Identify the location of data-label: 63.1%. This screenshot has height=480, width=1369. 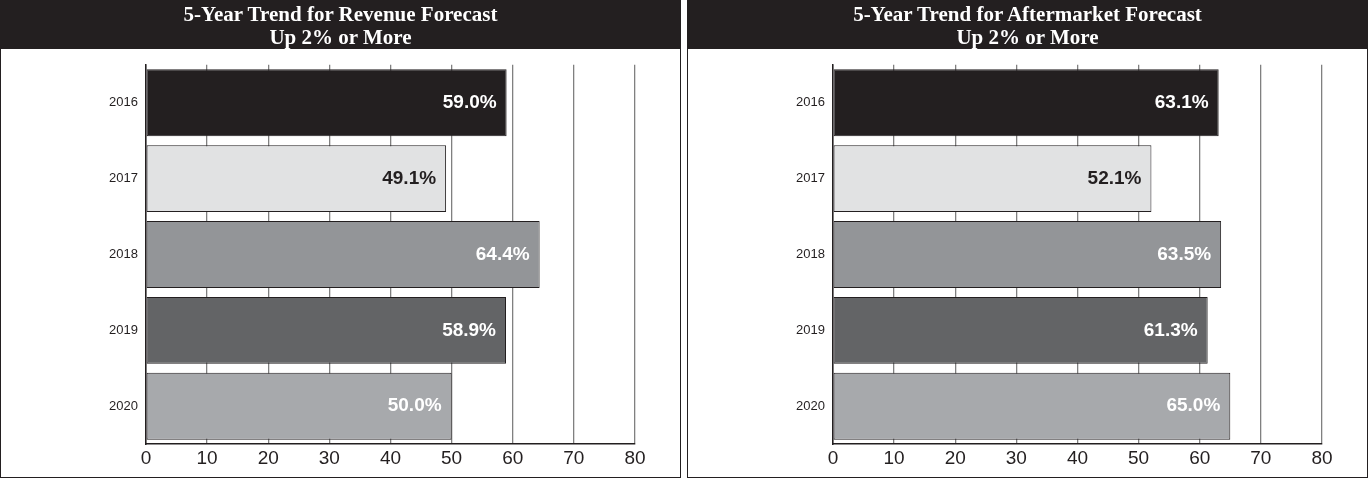
(1181, 101).